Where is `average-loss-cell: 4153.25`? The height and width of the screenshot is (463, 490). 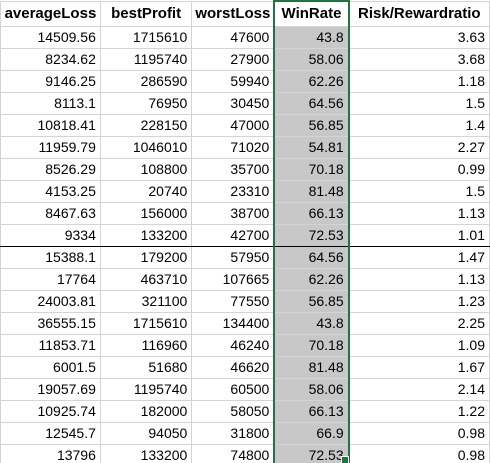
average-loss-cell: 4153.25 is located at coordinates (50, 191).